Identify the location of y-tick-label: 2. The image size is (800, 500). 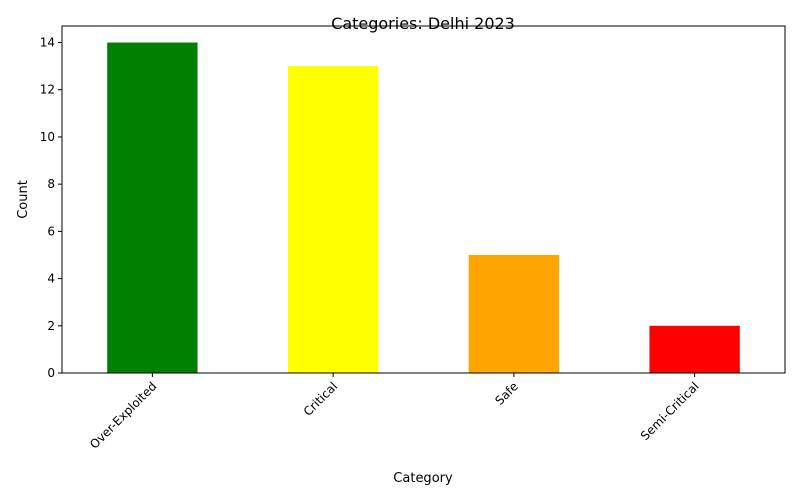
(51, 326).